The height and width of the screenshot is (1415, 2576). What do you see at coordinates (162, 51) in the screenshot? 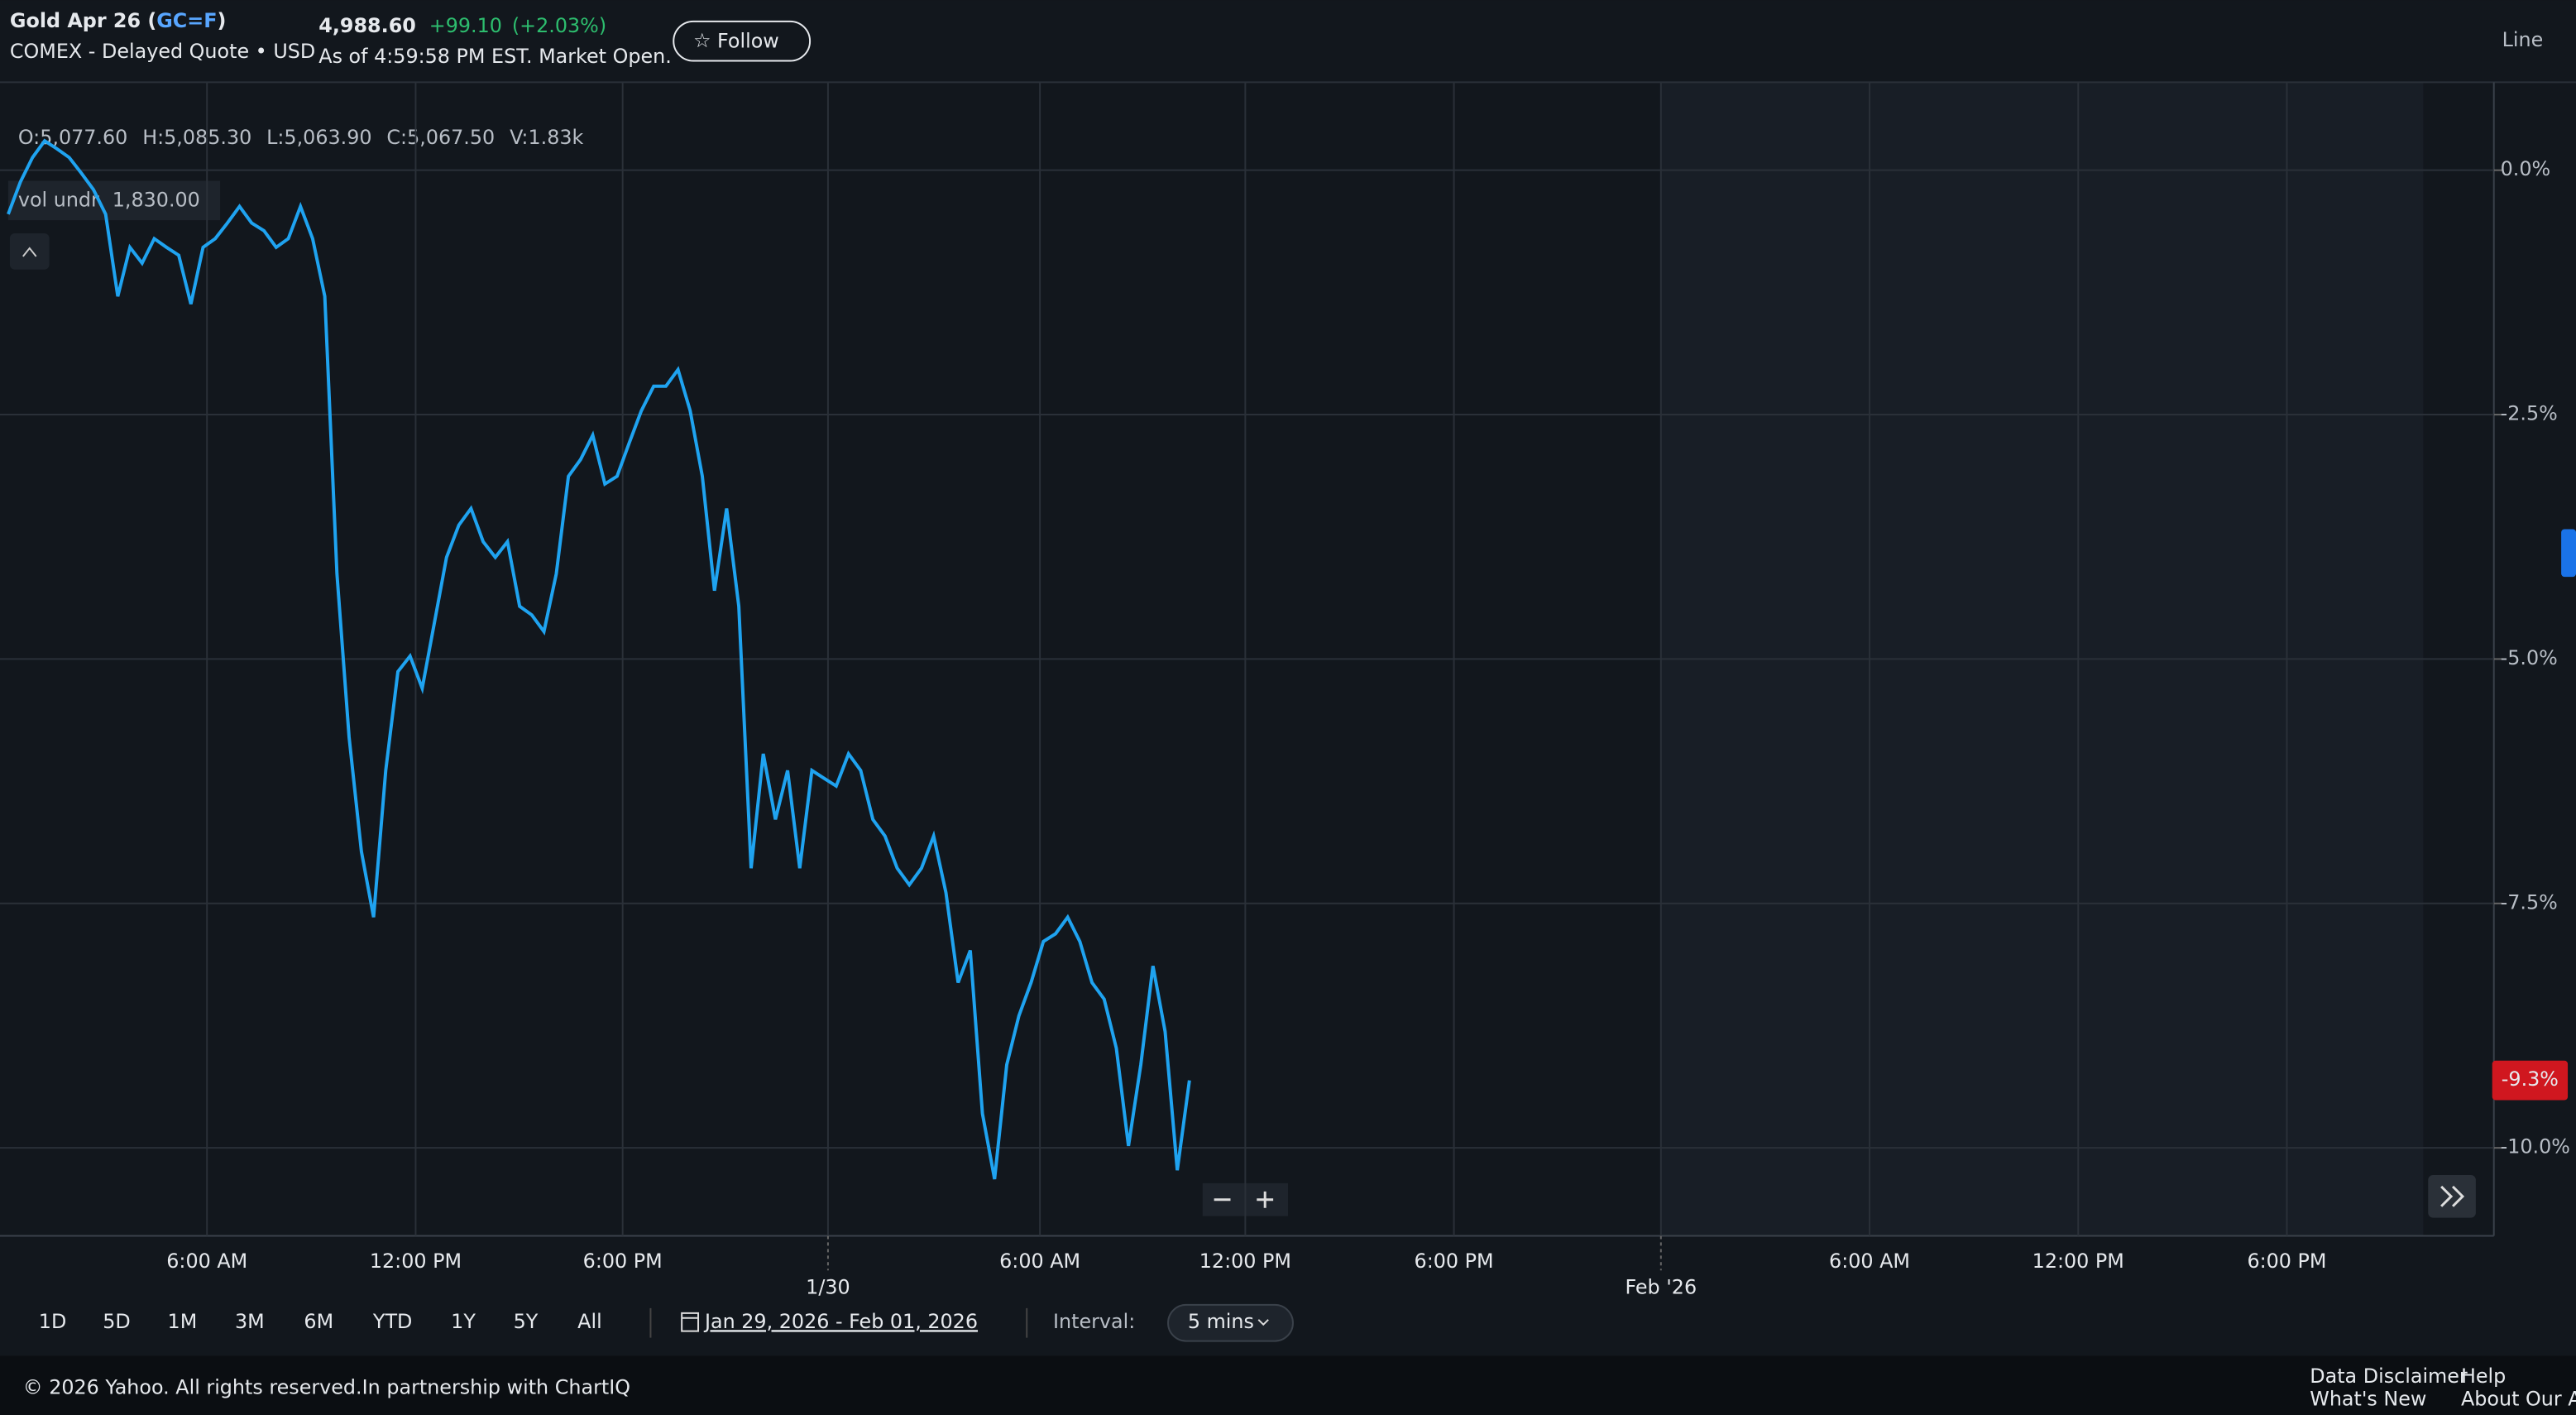
I see `exchange: COMEX - Delayed Quote • USD` at bounding box center [162, 51].